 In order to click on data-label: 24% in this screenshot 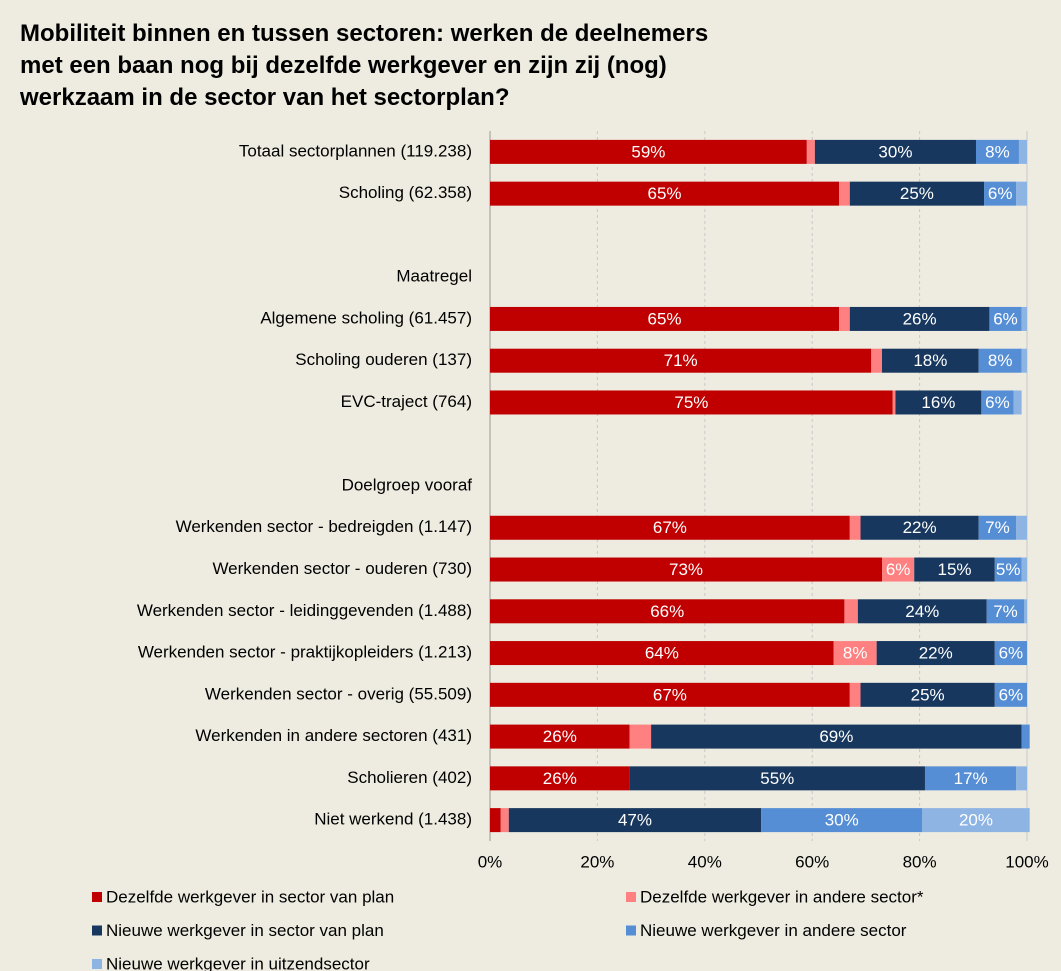, I will do `click(922, 611)`.